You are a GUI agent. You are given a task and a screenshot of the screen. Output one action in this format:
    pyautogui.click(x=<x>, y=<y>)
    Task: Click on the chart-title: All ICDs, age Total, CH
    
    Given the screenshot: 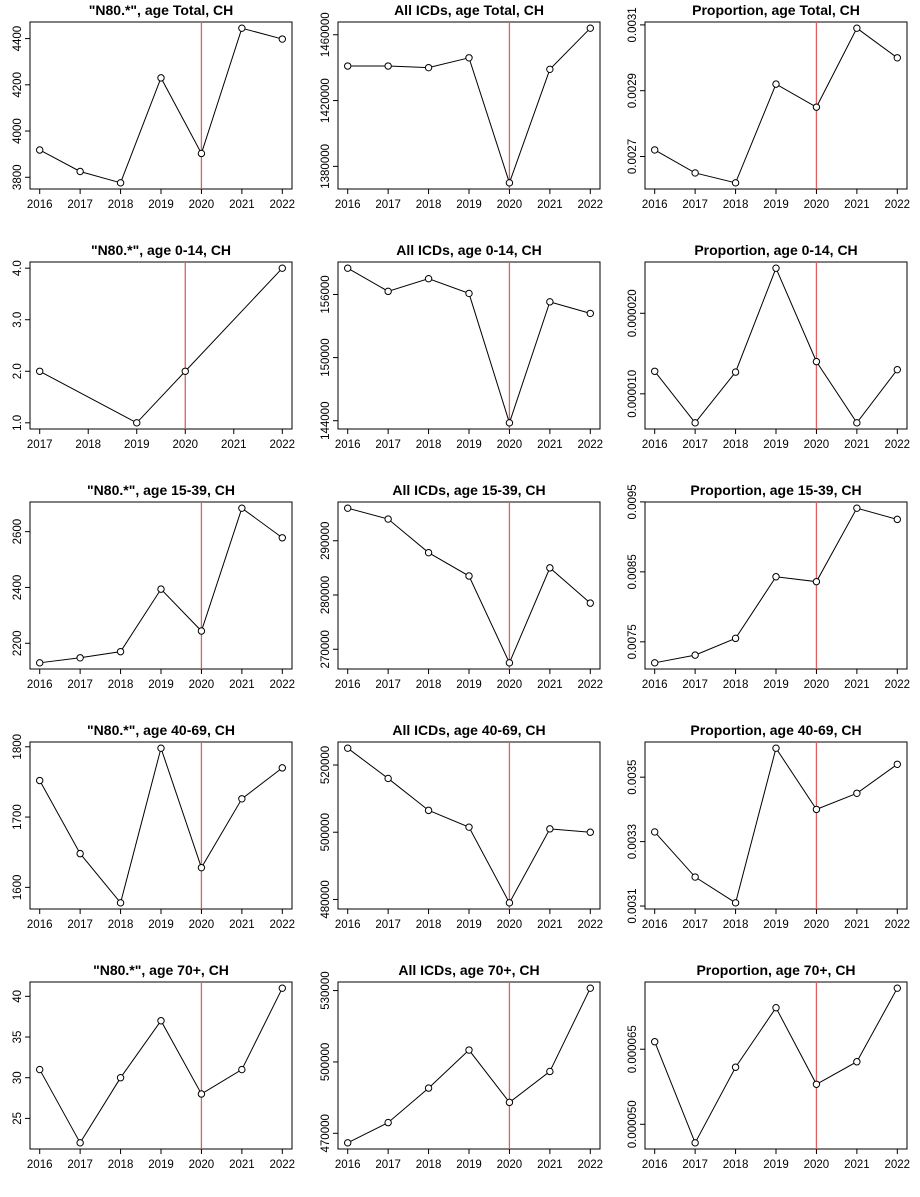 What is the action you would take?
    pyautogui.click(x=469, y=10)
    